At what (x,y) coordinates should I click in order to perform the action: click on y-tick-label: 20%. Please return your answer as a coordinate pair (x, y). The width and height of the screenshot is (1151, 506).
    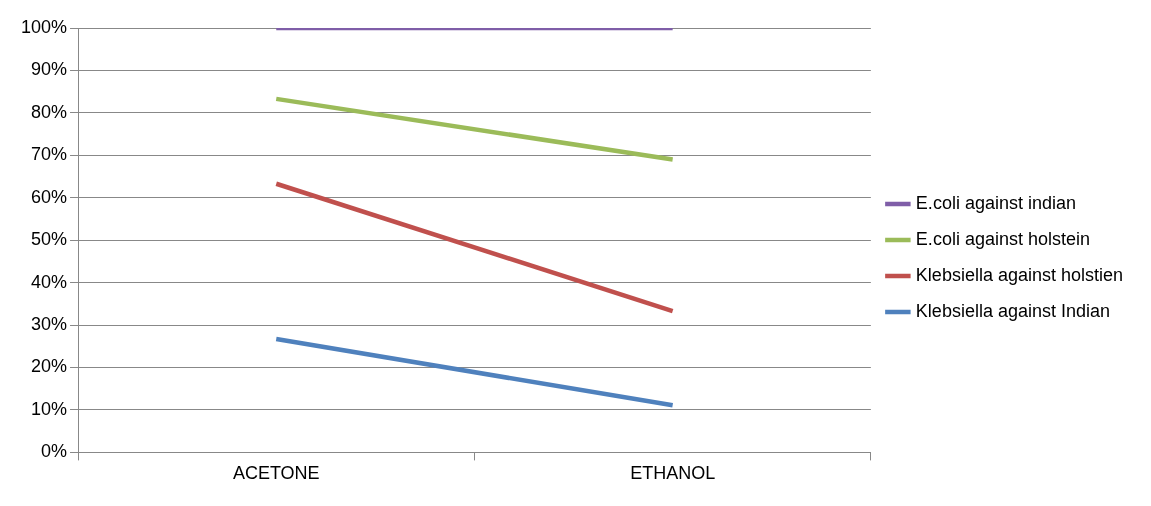
    Looking at the image, I should click on (49, 366).